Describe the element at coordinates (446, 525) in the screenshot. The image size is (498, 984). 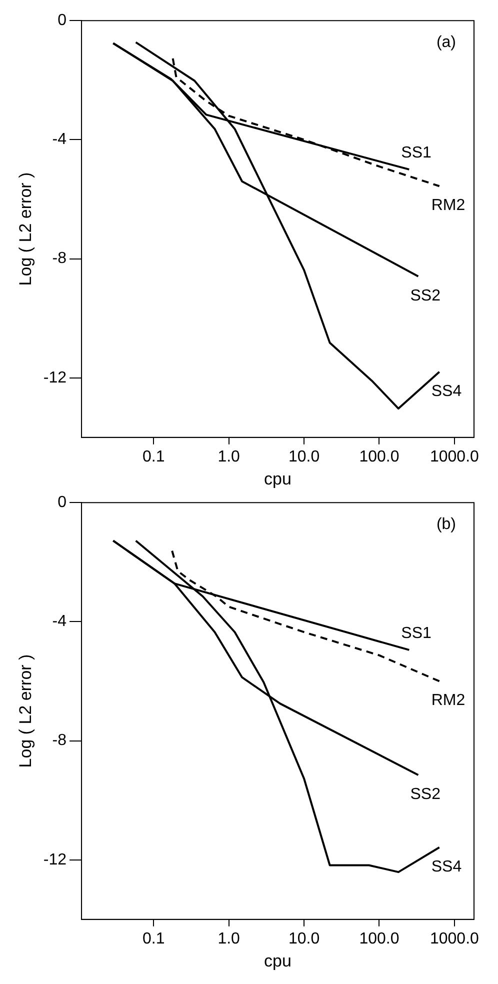
I see `annotation: (b)` at that location.